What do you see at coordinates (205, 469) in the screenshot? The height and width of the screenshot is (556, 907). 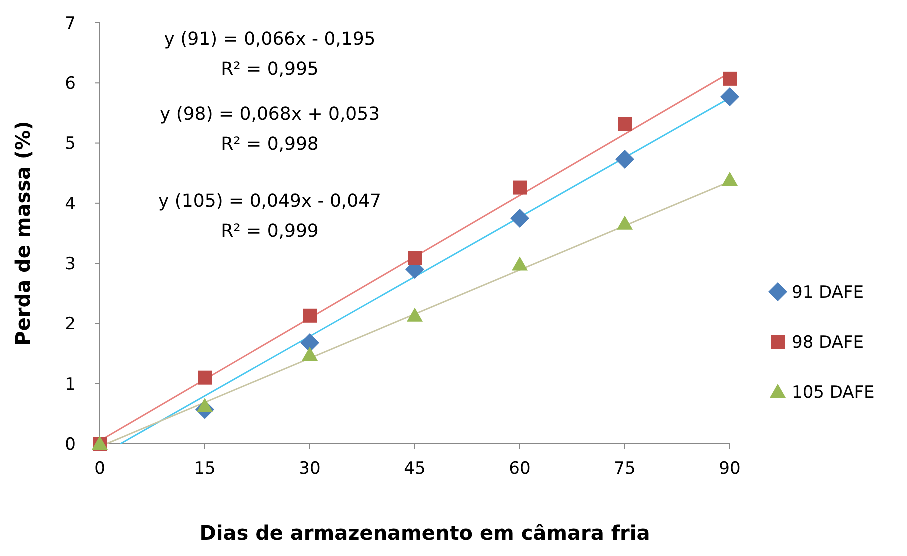 I see `x-tick-label: 15` at bounding box center [205, 469].